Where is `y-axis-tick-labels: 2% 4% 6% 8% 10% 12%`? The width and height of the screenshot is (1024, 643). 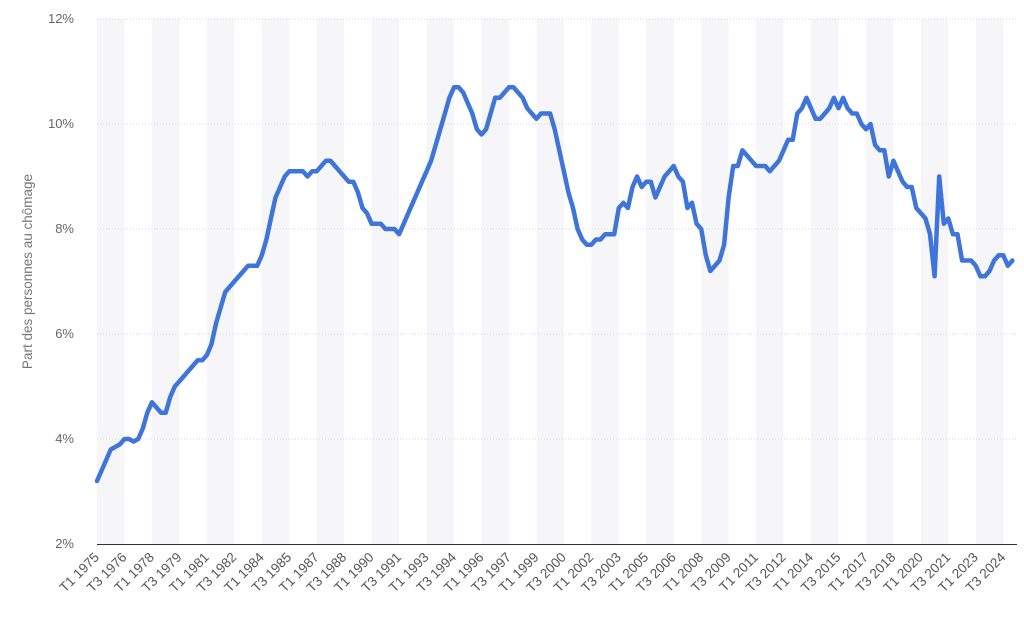
y-axis-tick-labels: 2% 4% 6% 8% 10% 12% is located at coordinates (61, 281).